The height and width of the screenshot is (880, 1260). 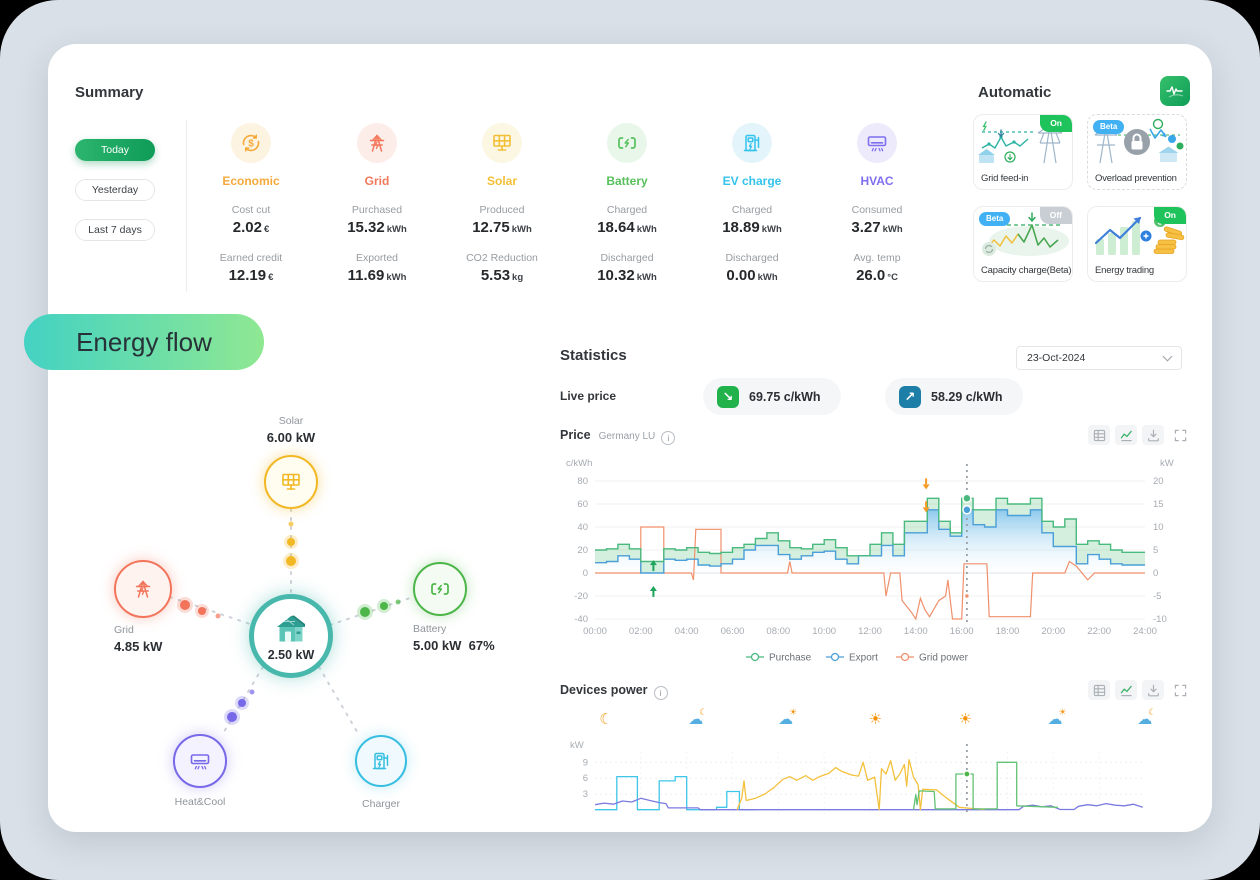 I want to click on svg-text: Grid power, so click(x=944, y=658).